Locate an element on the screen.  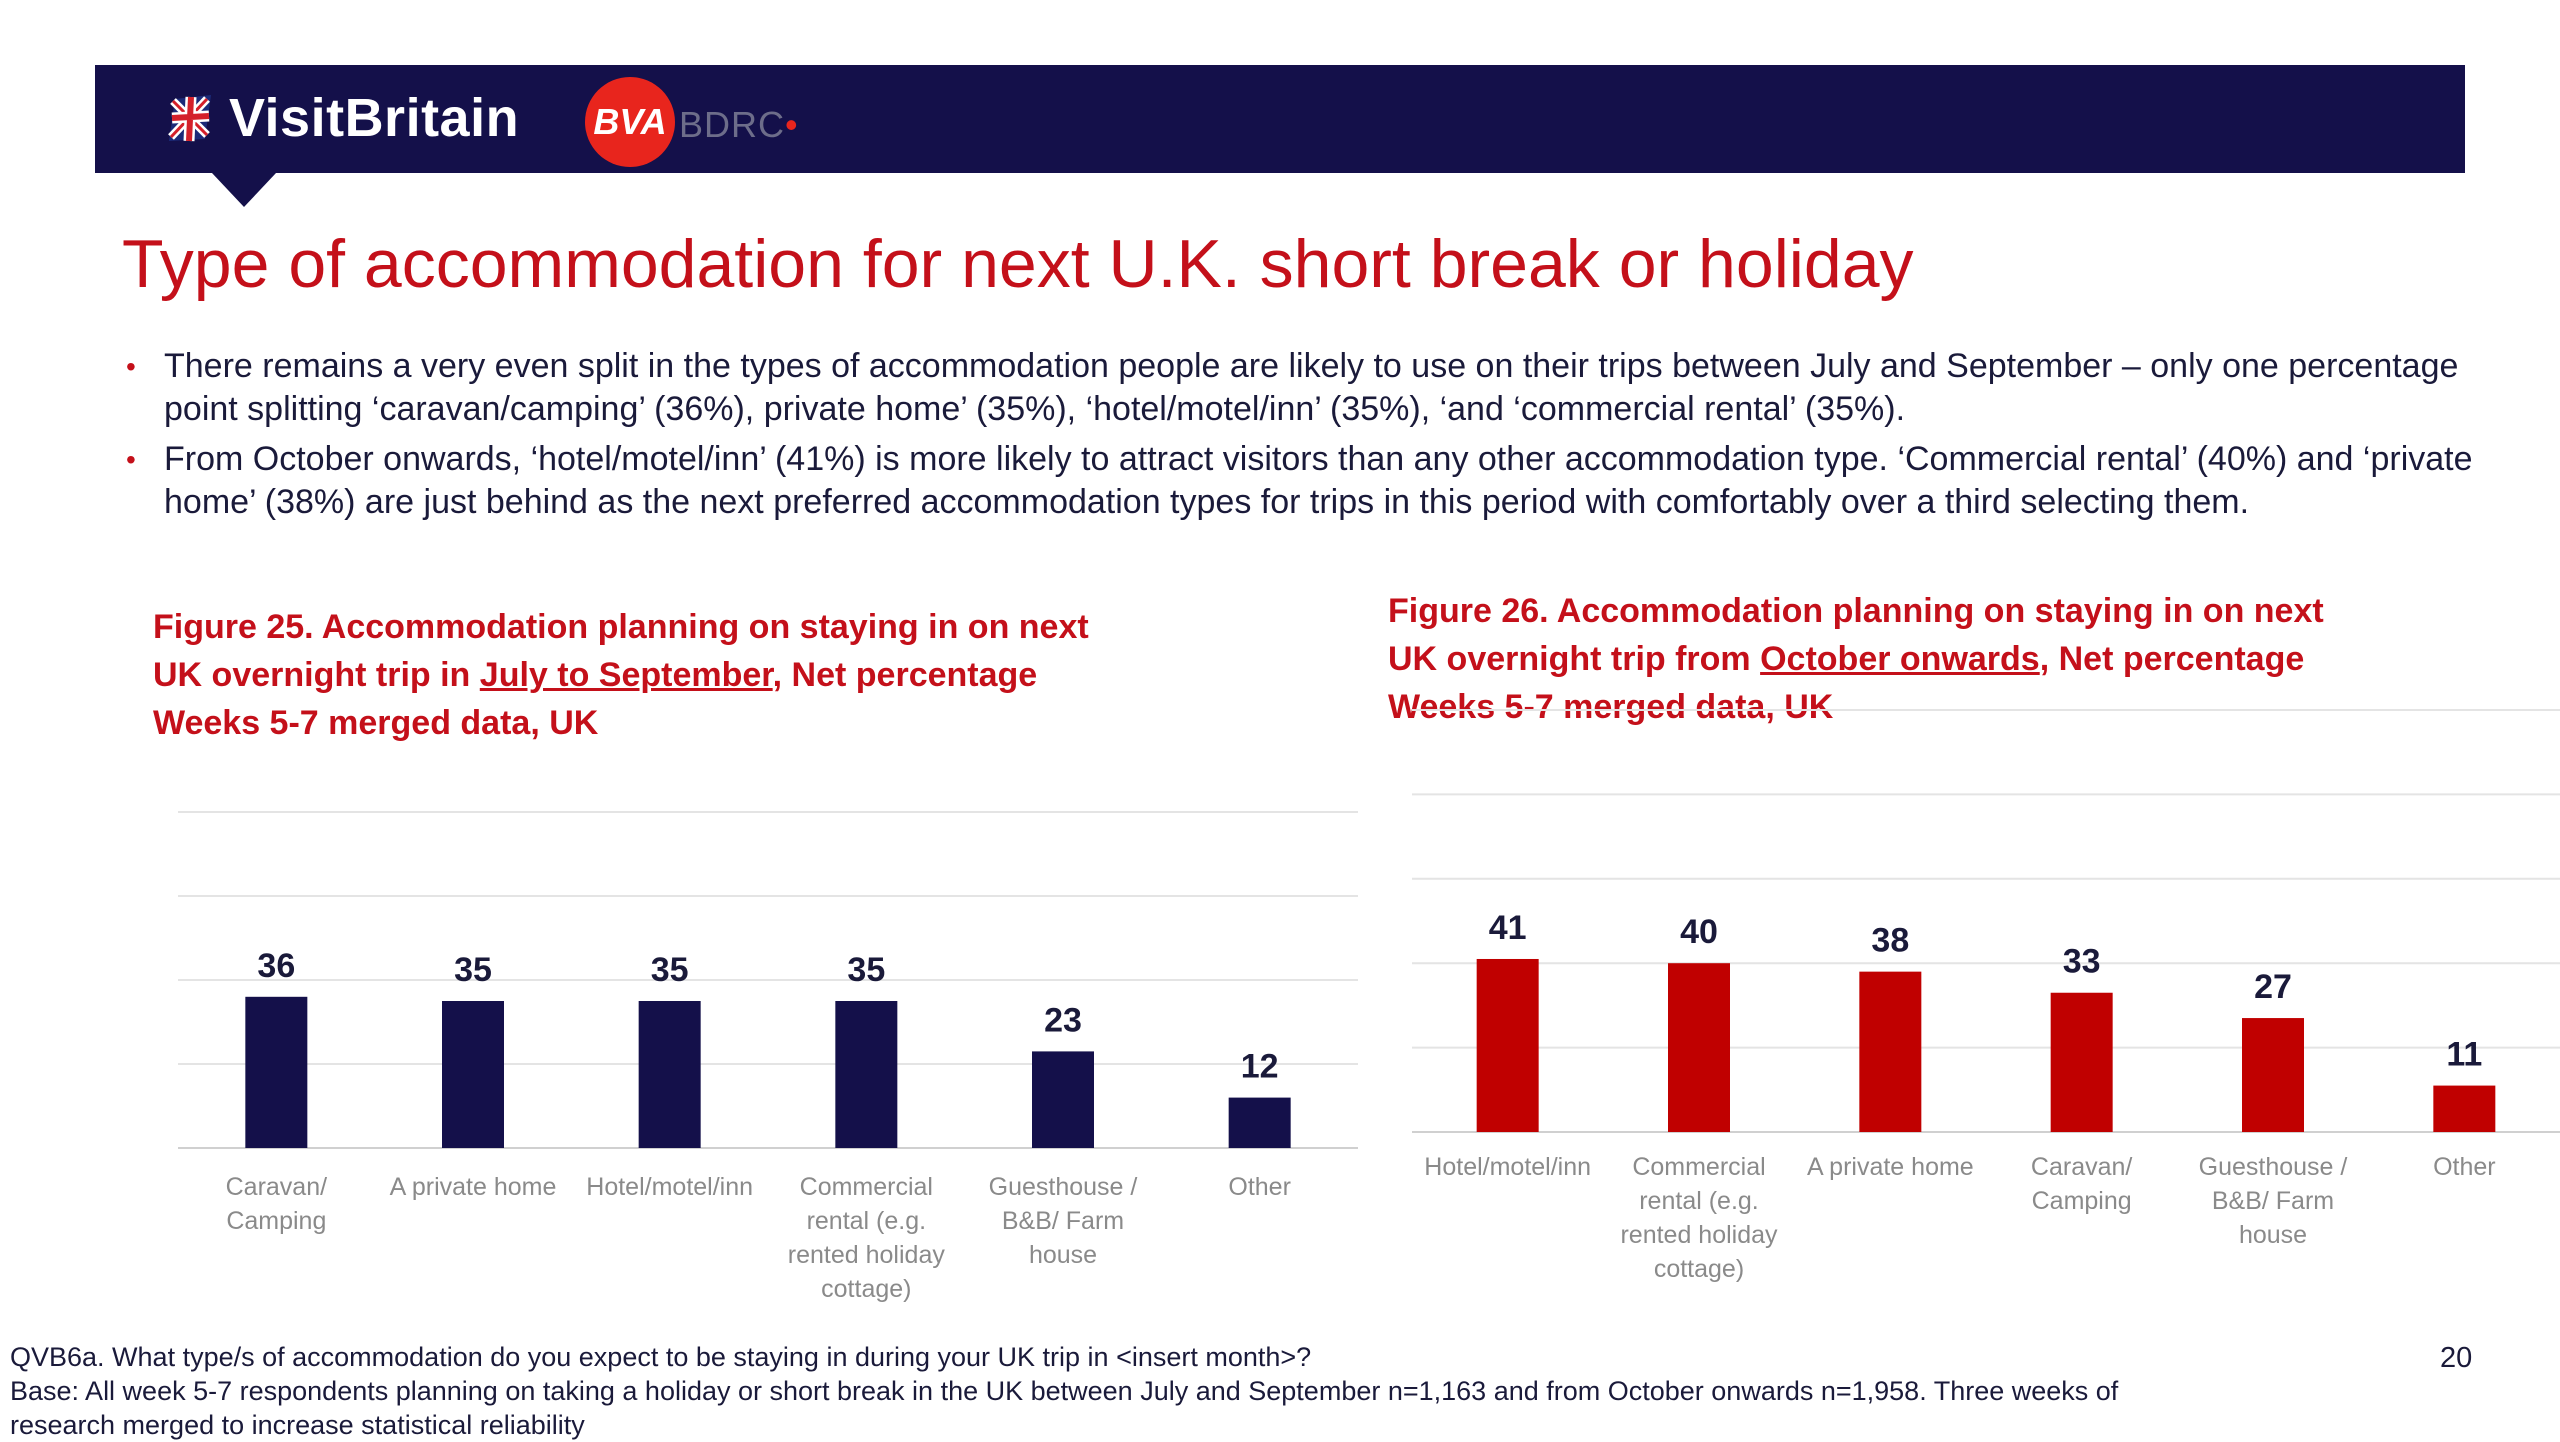
figure-26-title-line3: Weeks 5-7 merged data, UK is located at coordinates (1611, 707).